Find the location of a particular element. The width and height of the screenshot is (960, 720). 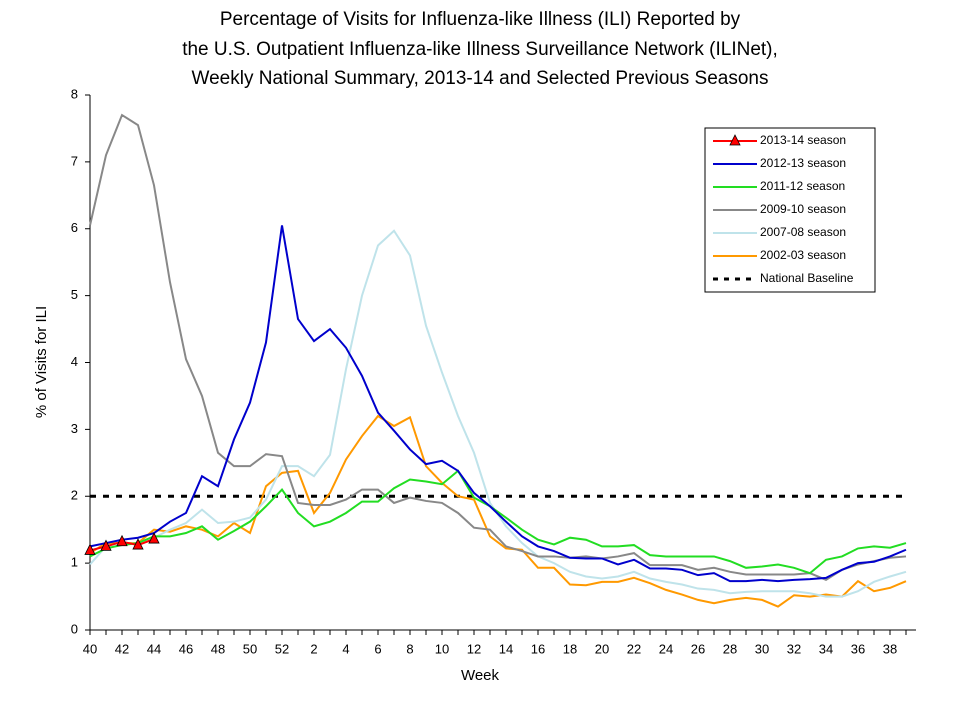

legend-label: 2002-03 season is located at coordinates (803, 255).